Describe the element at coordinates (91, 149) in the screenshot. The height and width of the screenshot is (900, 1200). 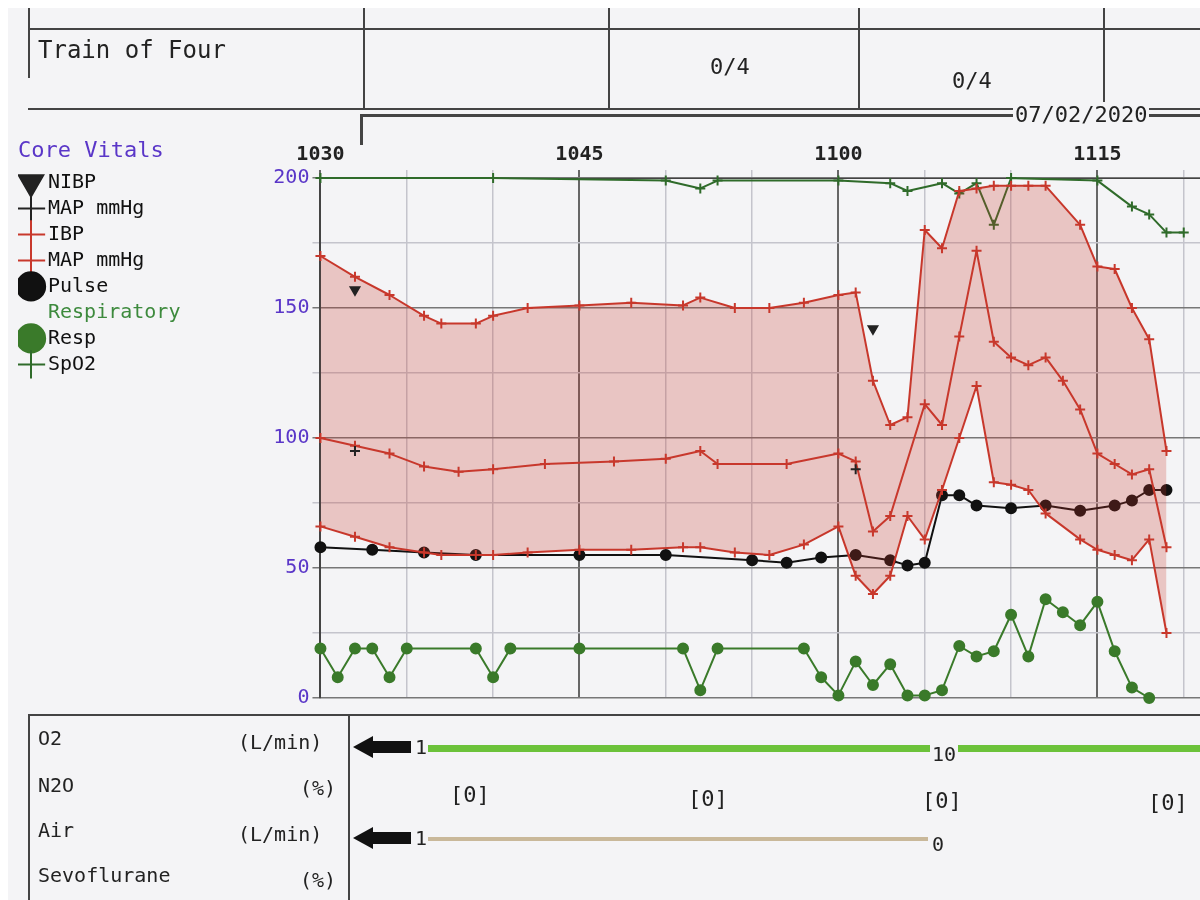
I see `legend-title: Core Vitals` at that location.